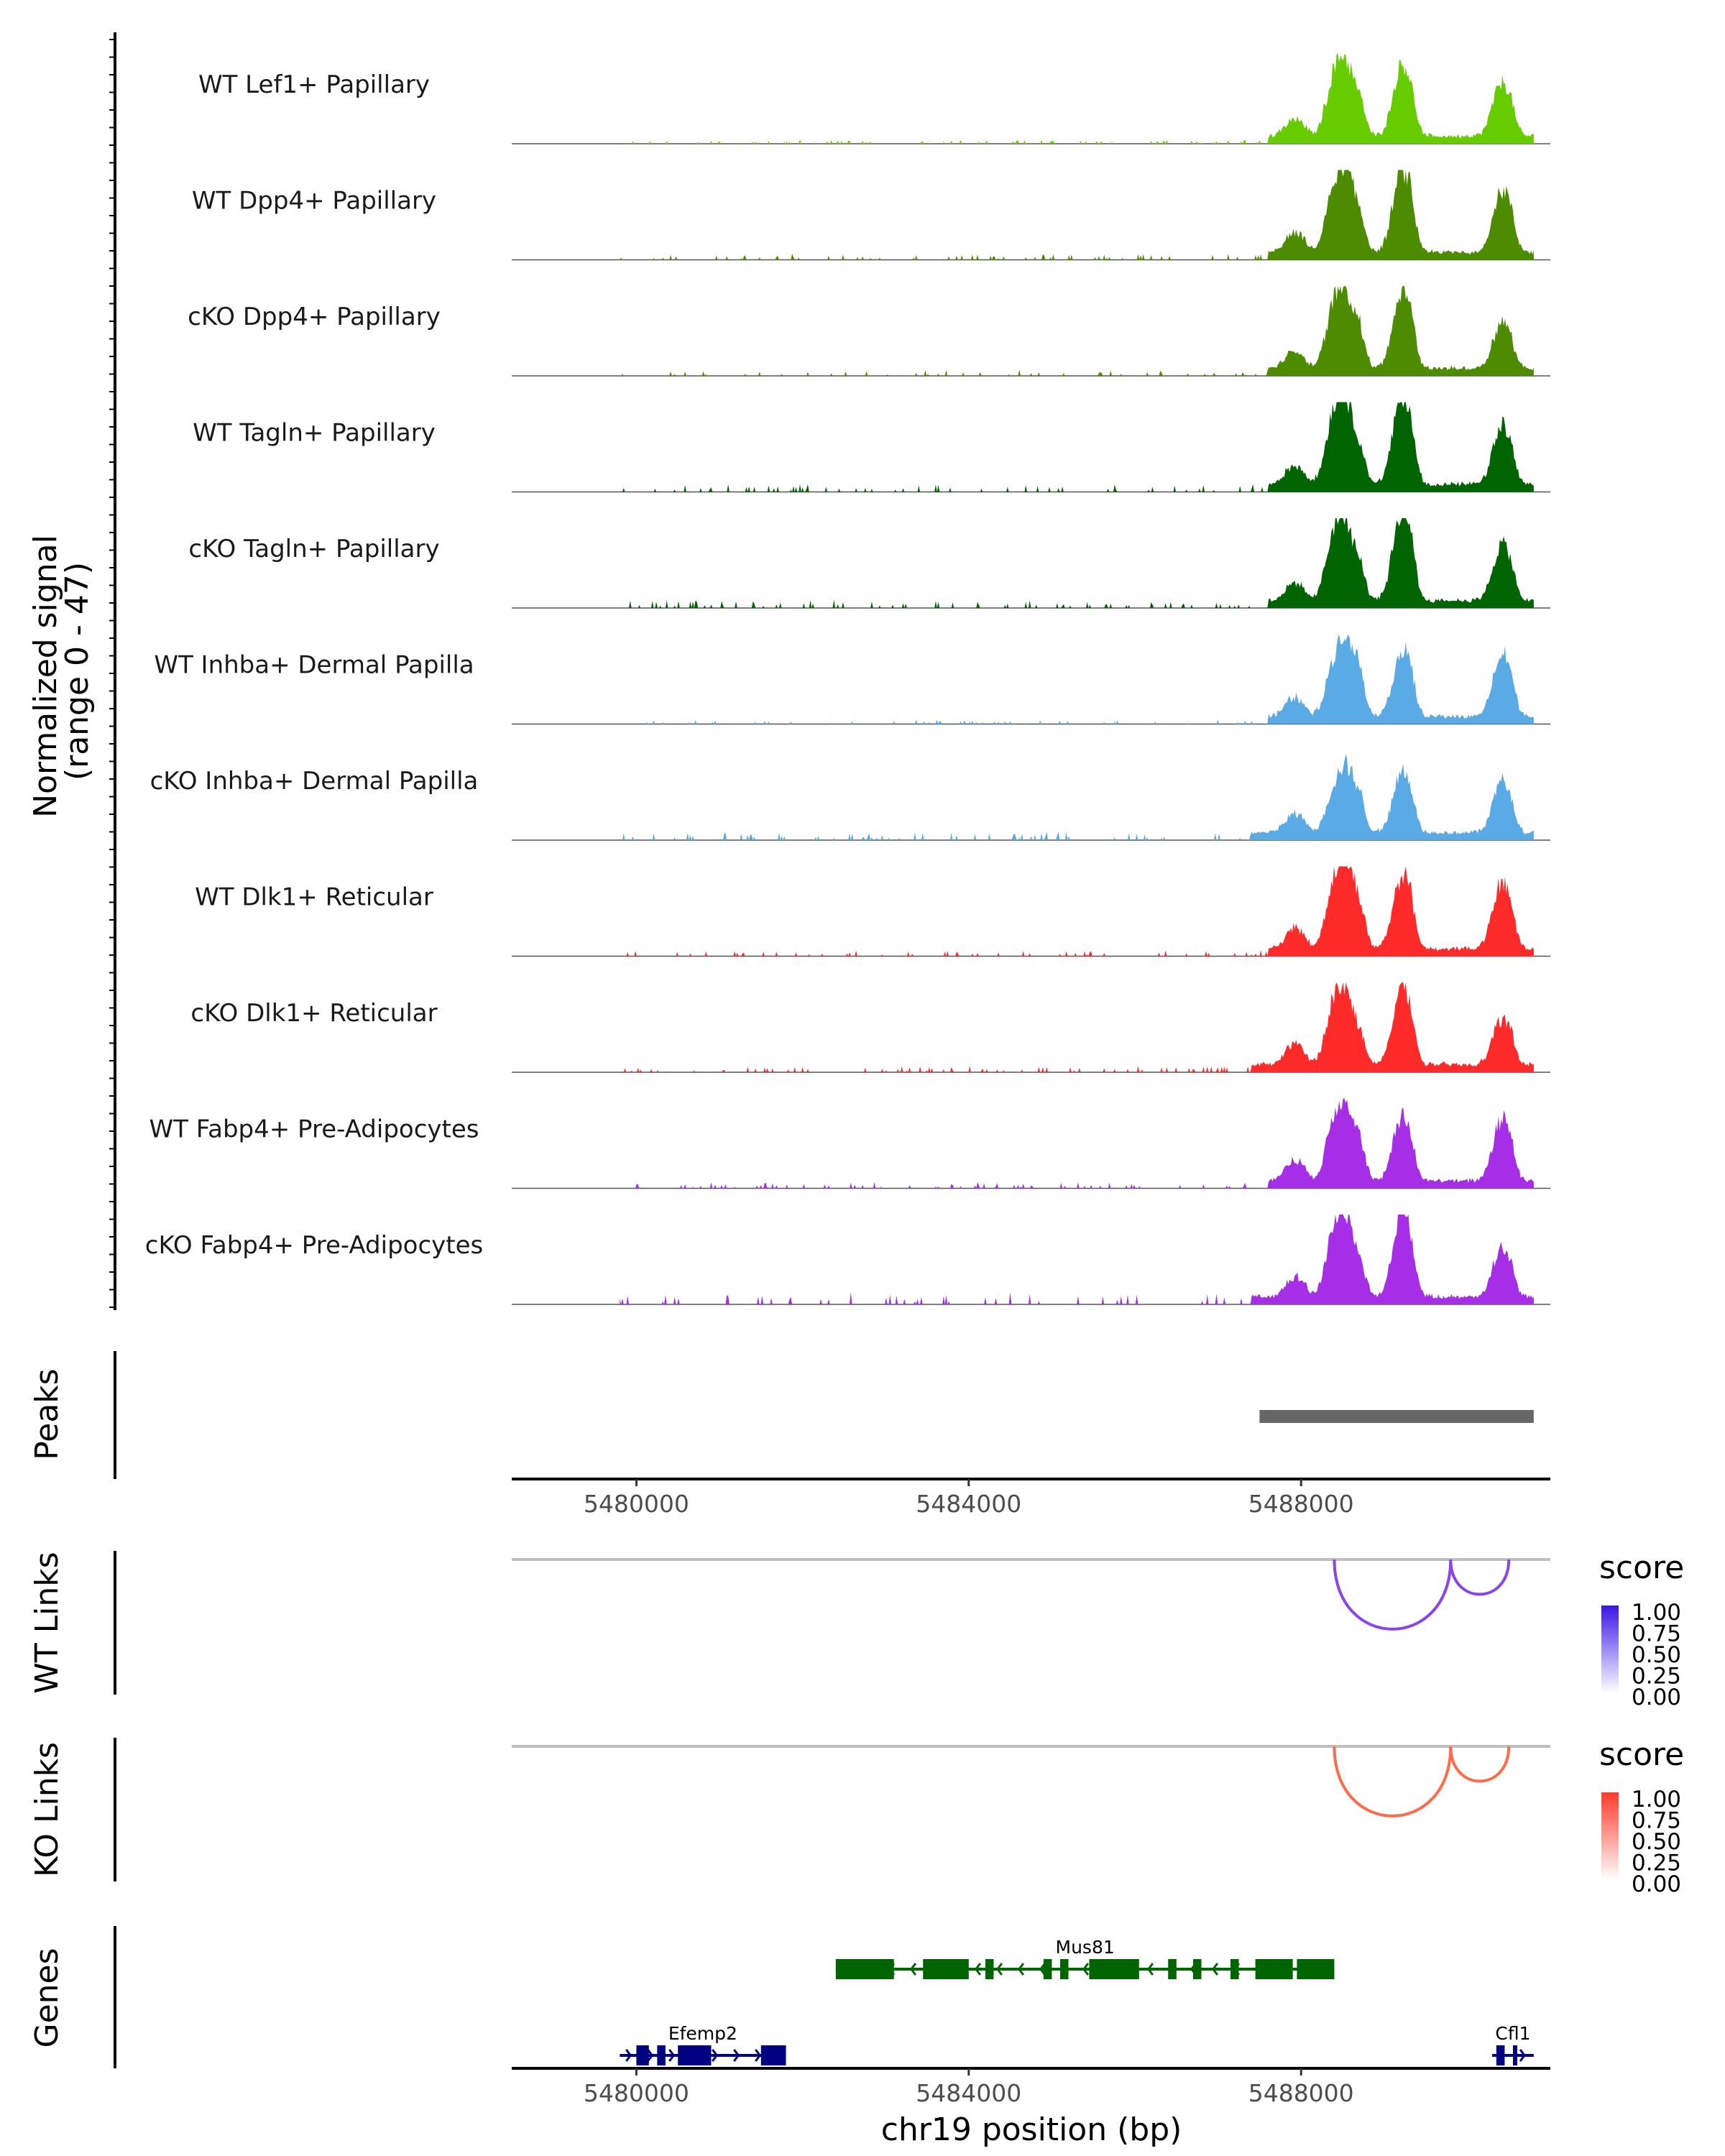 The height and width of the screenshot is (2156, 1725). What do you see at coordinates (313, 1014) in the screenshot?
I see `track-label: cKO Dlk1+ Reticular` at bounding box center [313, 1014].